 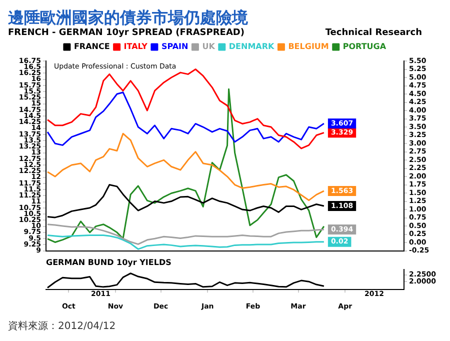 What do you see at coordinates (209, 47) in the screenshot?
I see `legend-label: UK` at bounding box center [209, 47].